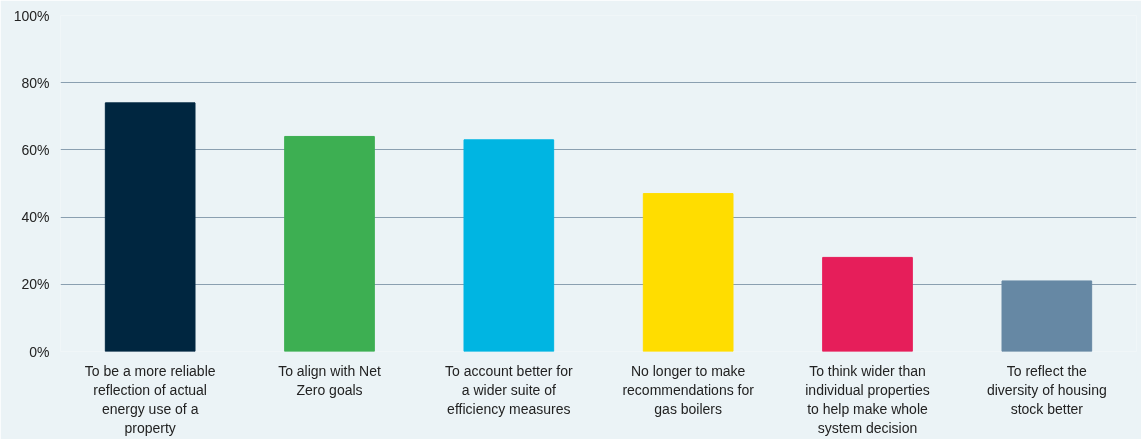  Describe the element at coordinates (1046, 389) in the screenshot. I see `x-tick-label: To reflect the diversity of housing stock better` at that location.